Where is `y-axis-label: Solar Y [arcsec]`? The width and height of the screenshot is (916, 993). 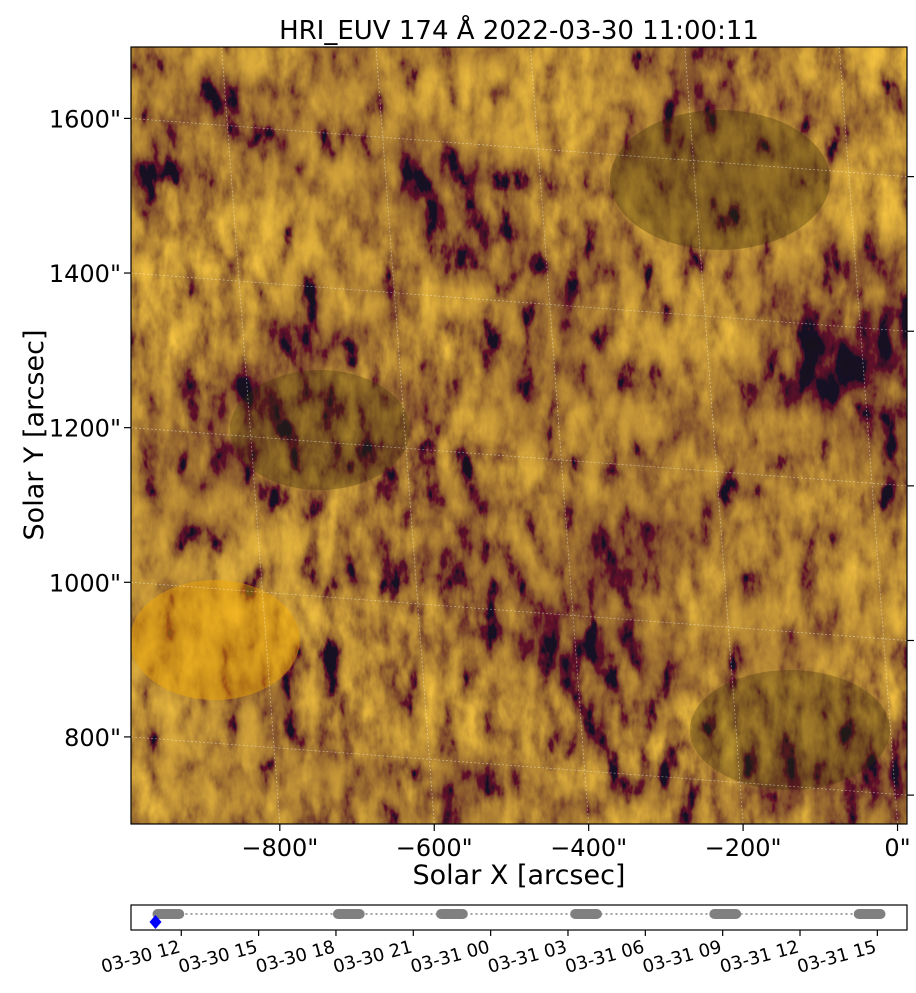
y-axis-label: Solar Y [arcsec] is located at coordinates (34, 435).